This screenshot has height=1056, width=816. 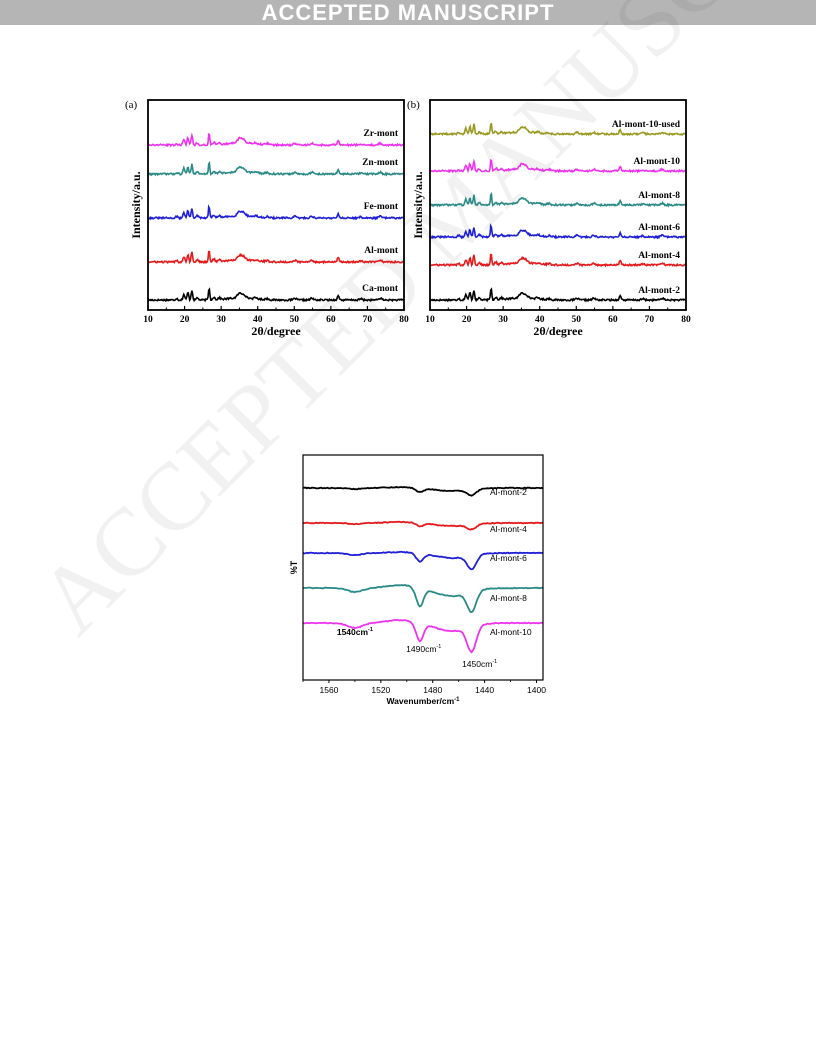 I want to click on series-label: Ca-mont, so click(x=380, y=289).